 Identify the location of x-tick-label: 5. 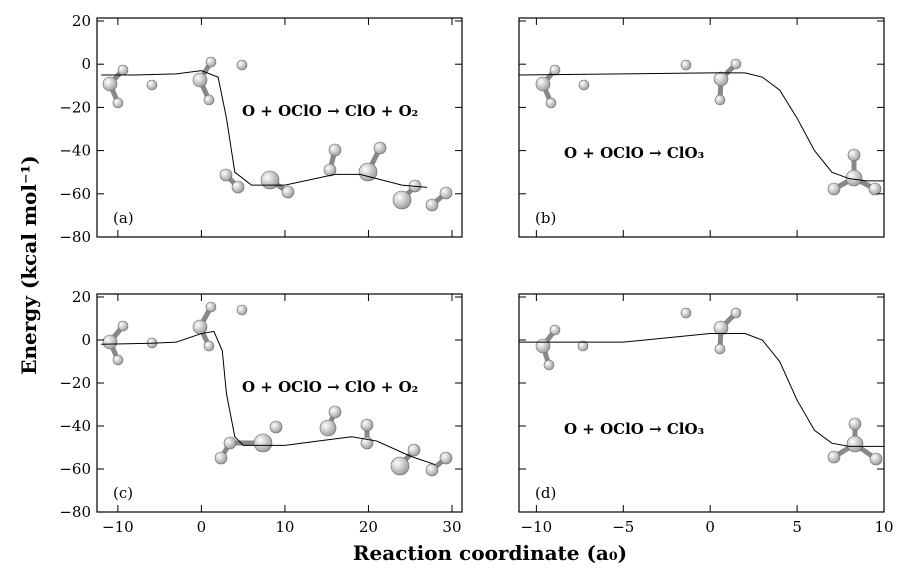
(797, 527).